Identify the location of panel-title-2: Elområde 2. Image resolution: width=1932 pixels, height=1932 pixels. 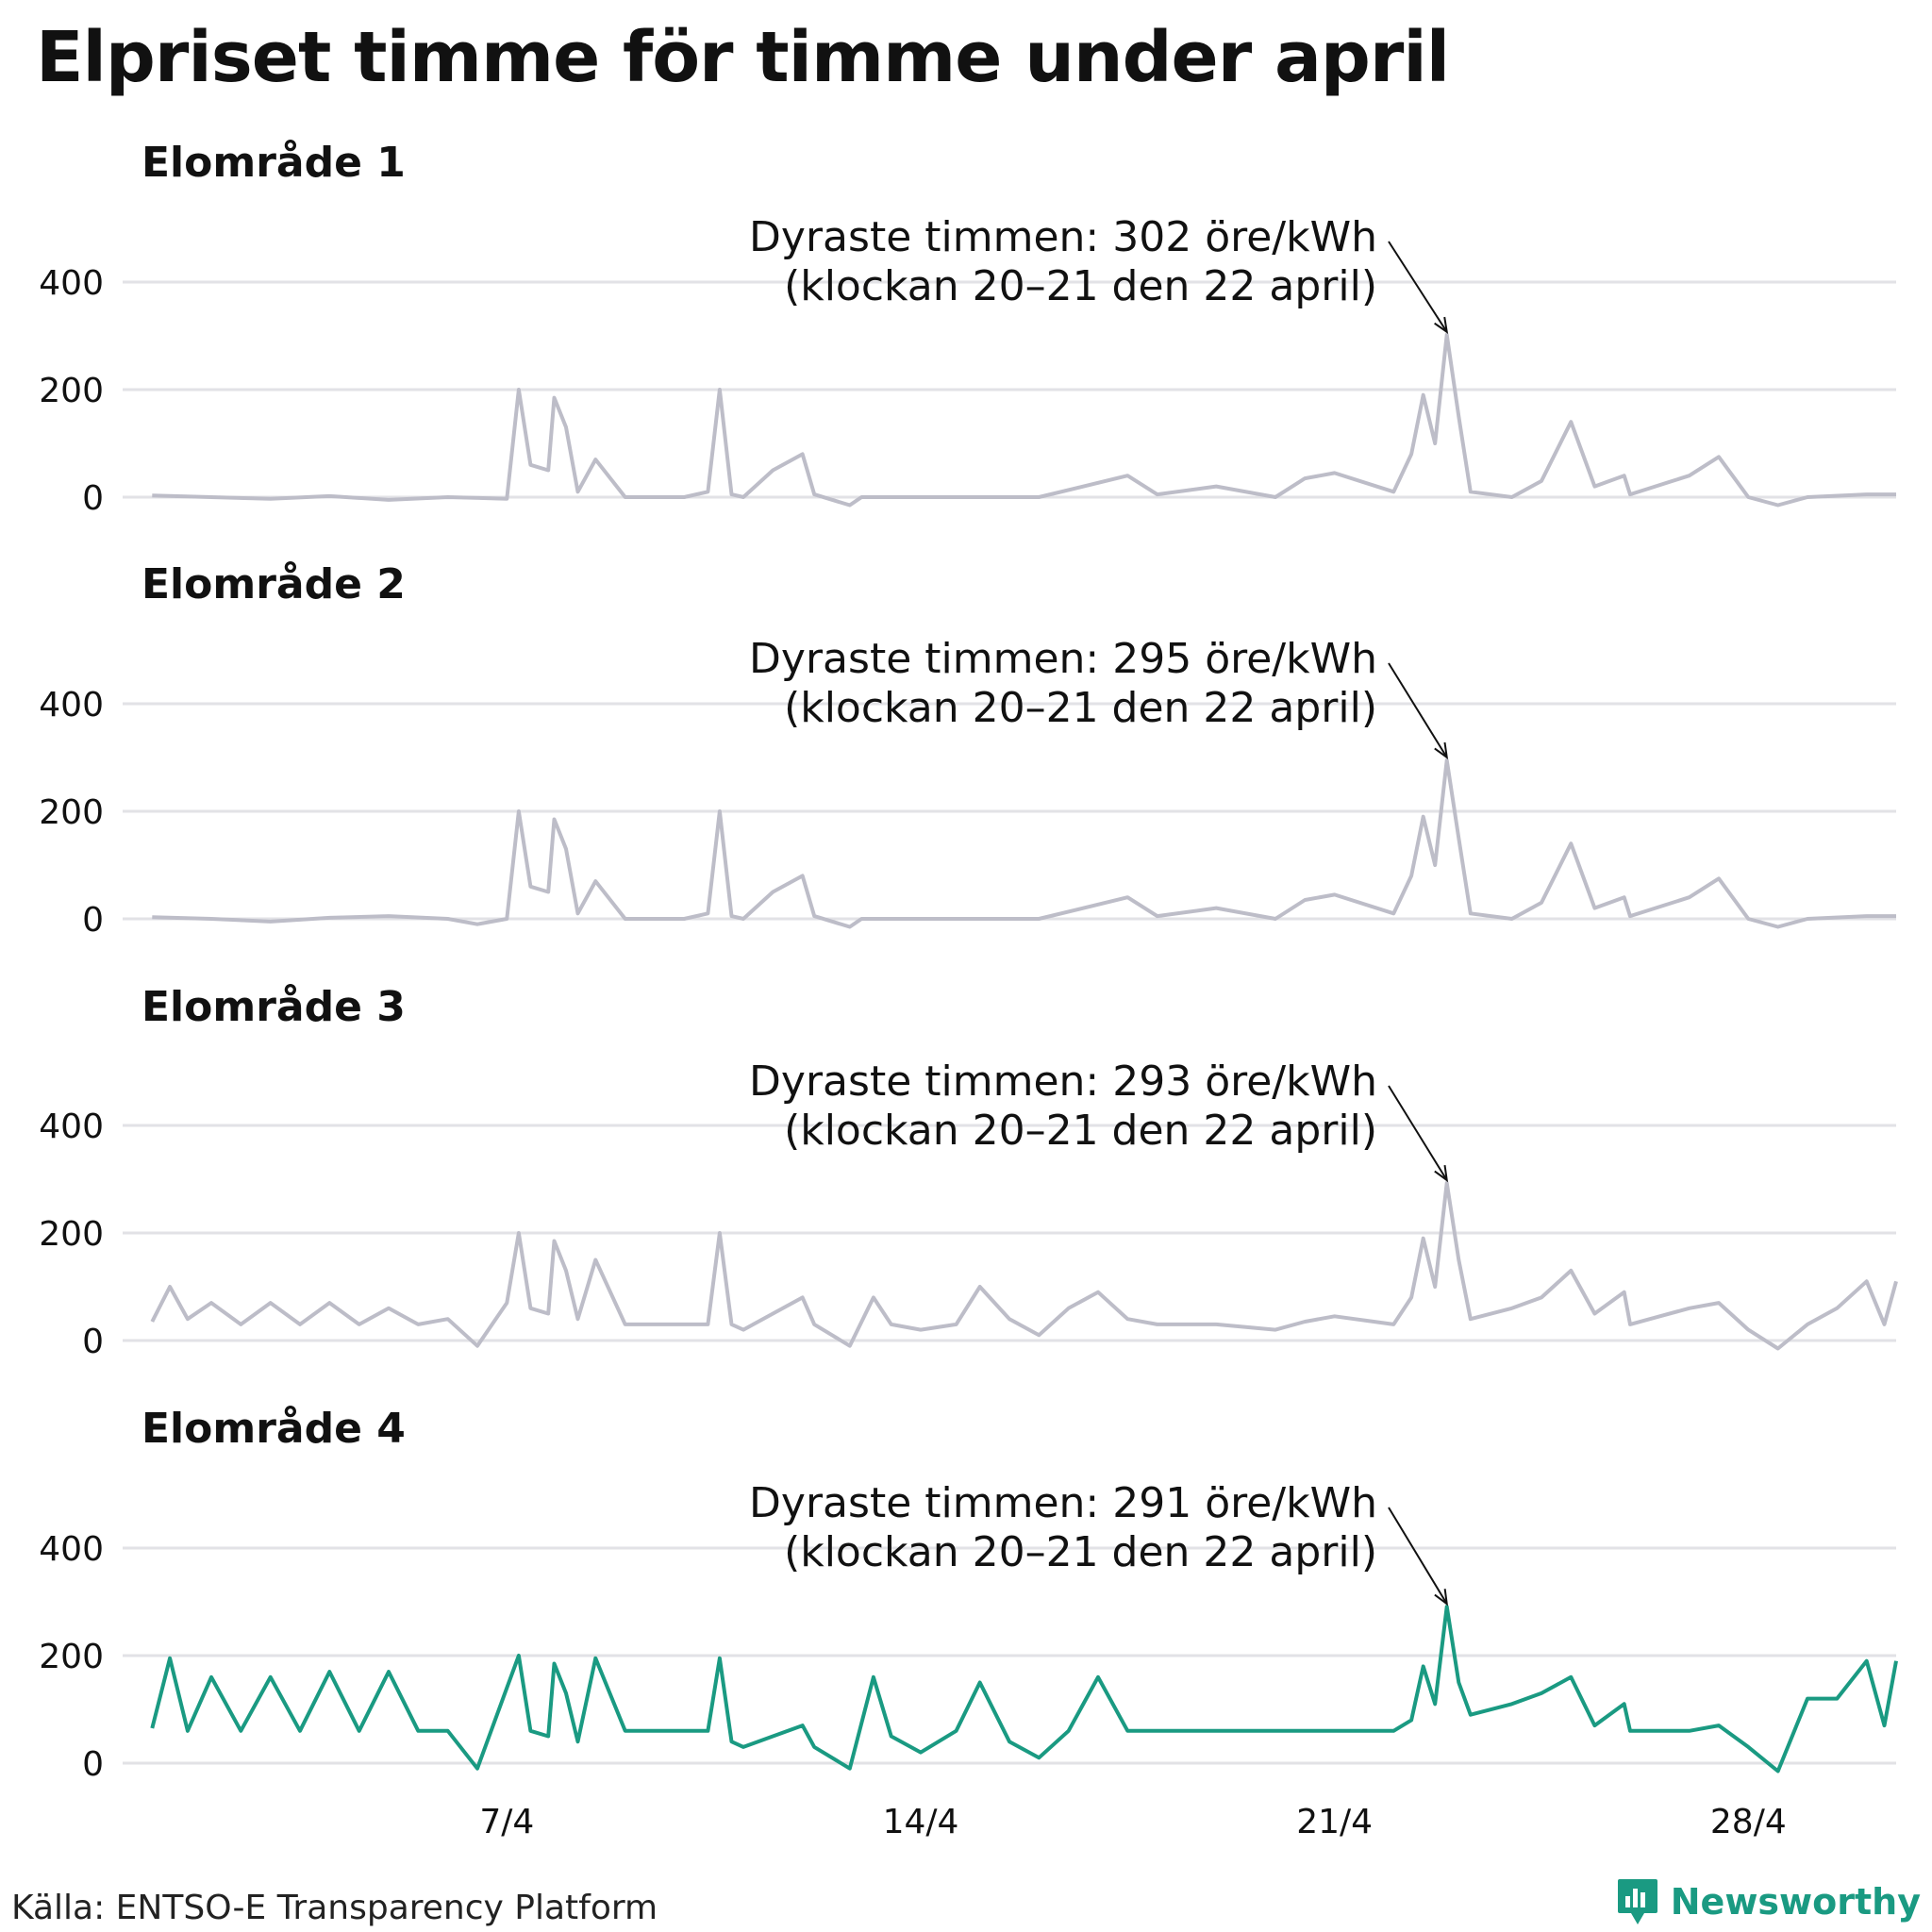
(274, 584).